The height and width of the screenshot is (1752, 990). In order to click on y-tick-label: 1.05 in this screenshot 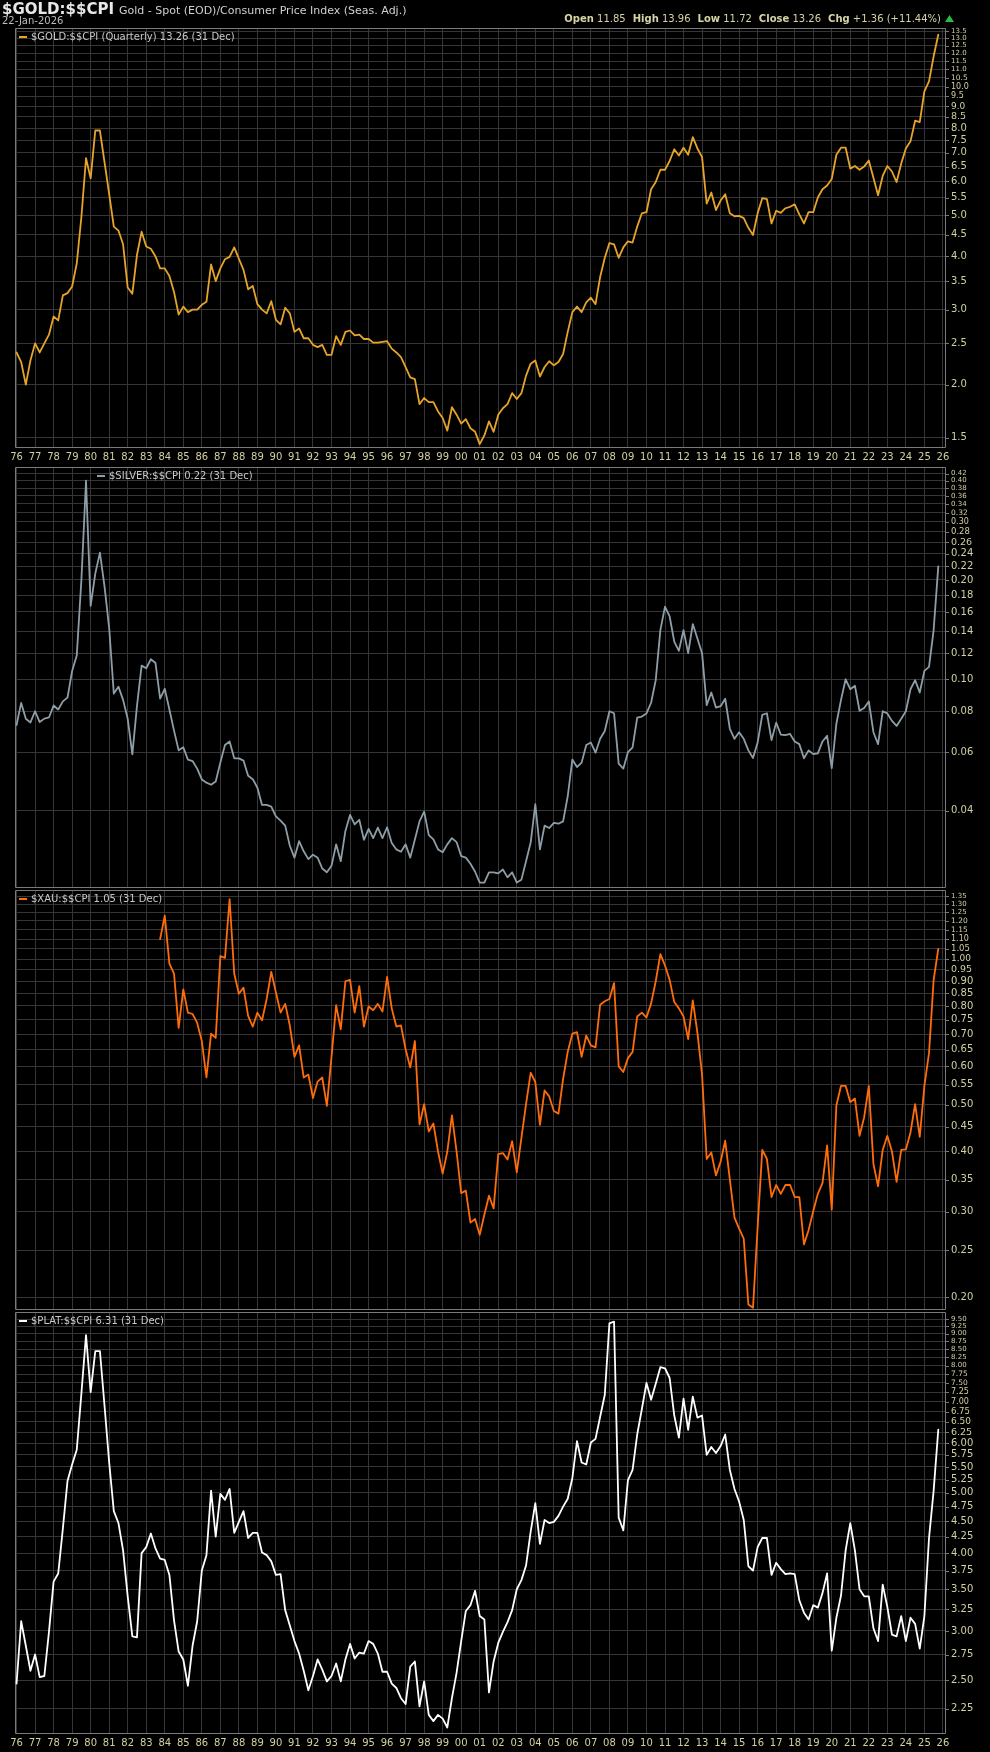, I will do `click(960, 948)`.